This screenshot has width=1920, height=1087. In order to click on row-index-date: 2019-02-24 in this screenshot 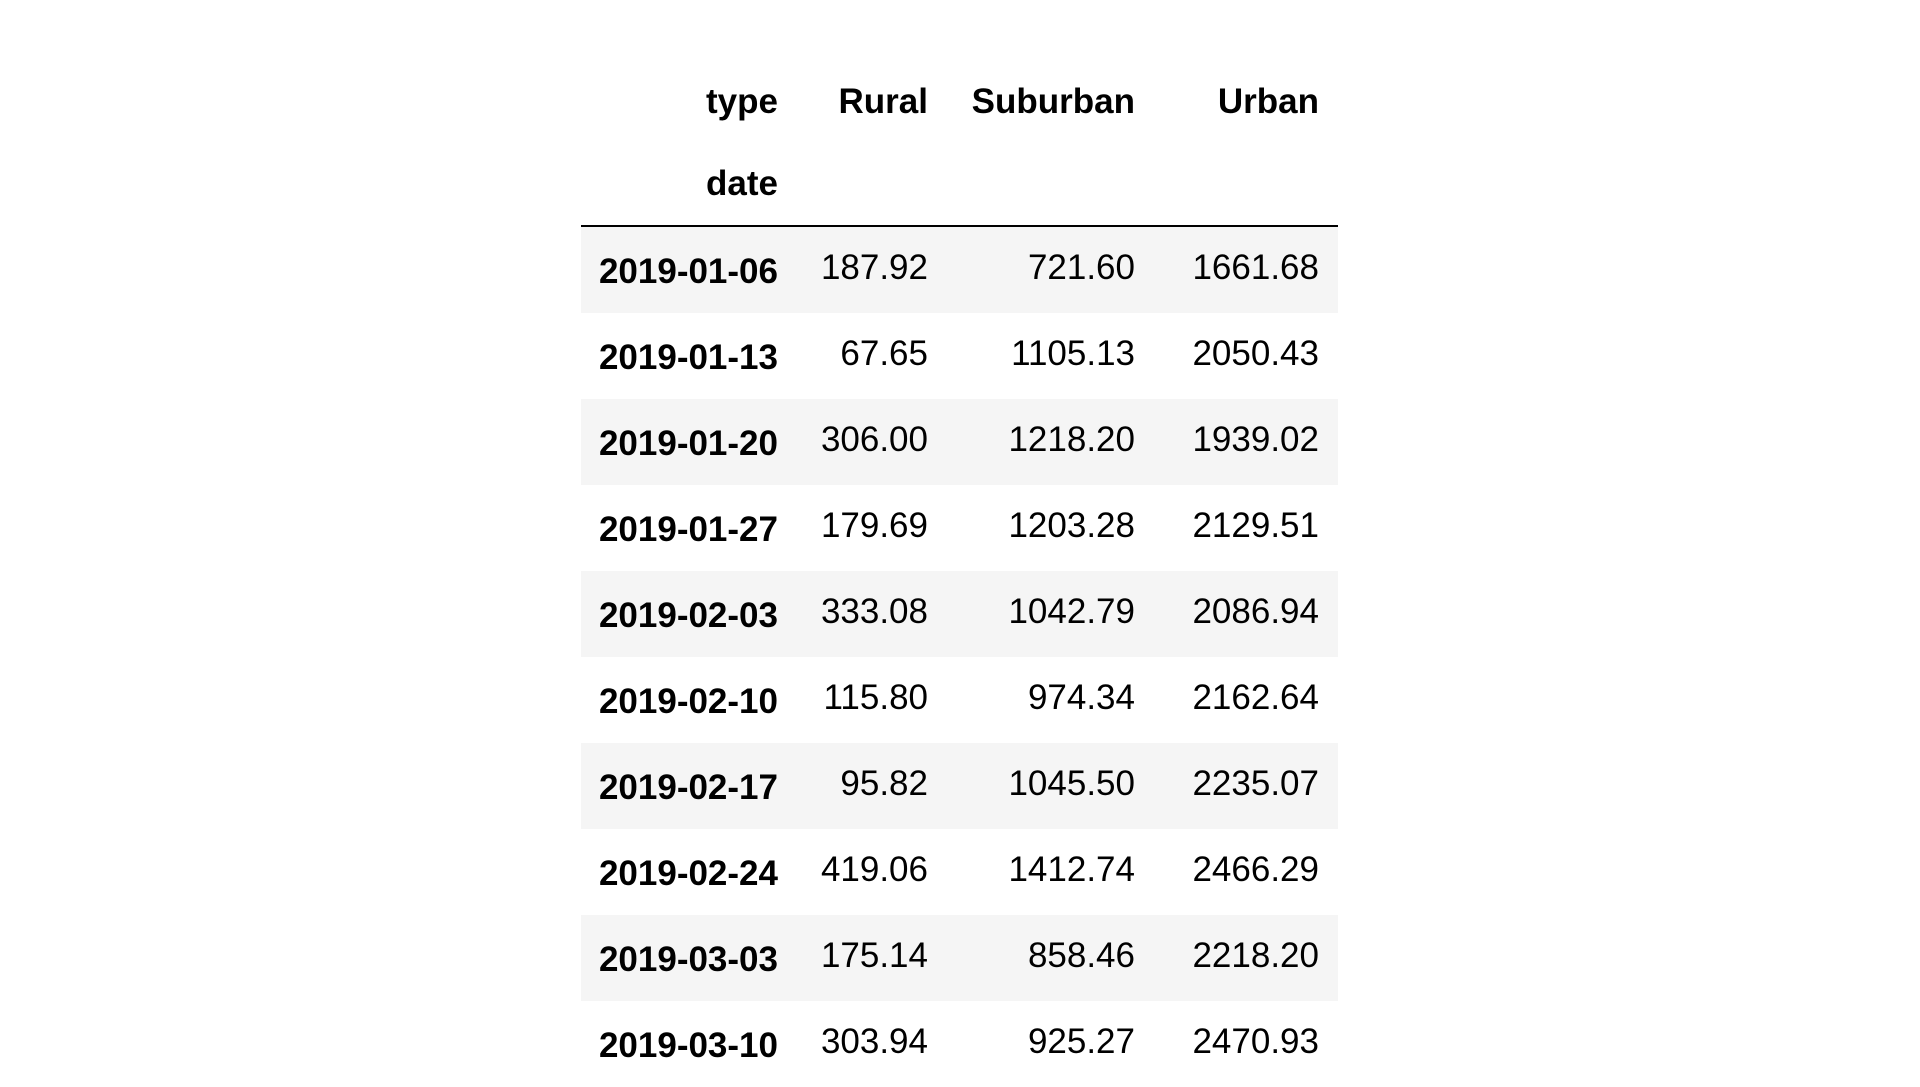, I will do `click(688, 873)`.